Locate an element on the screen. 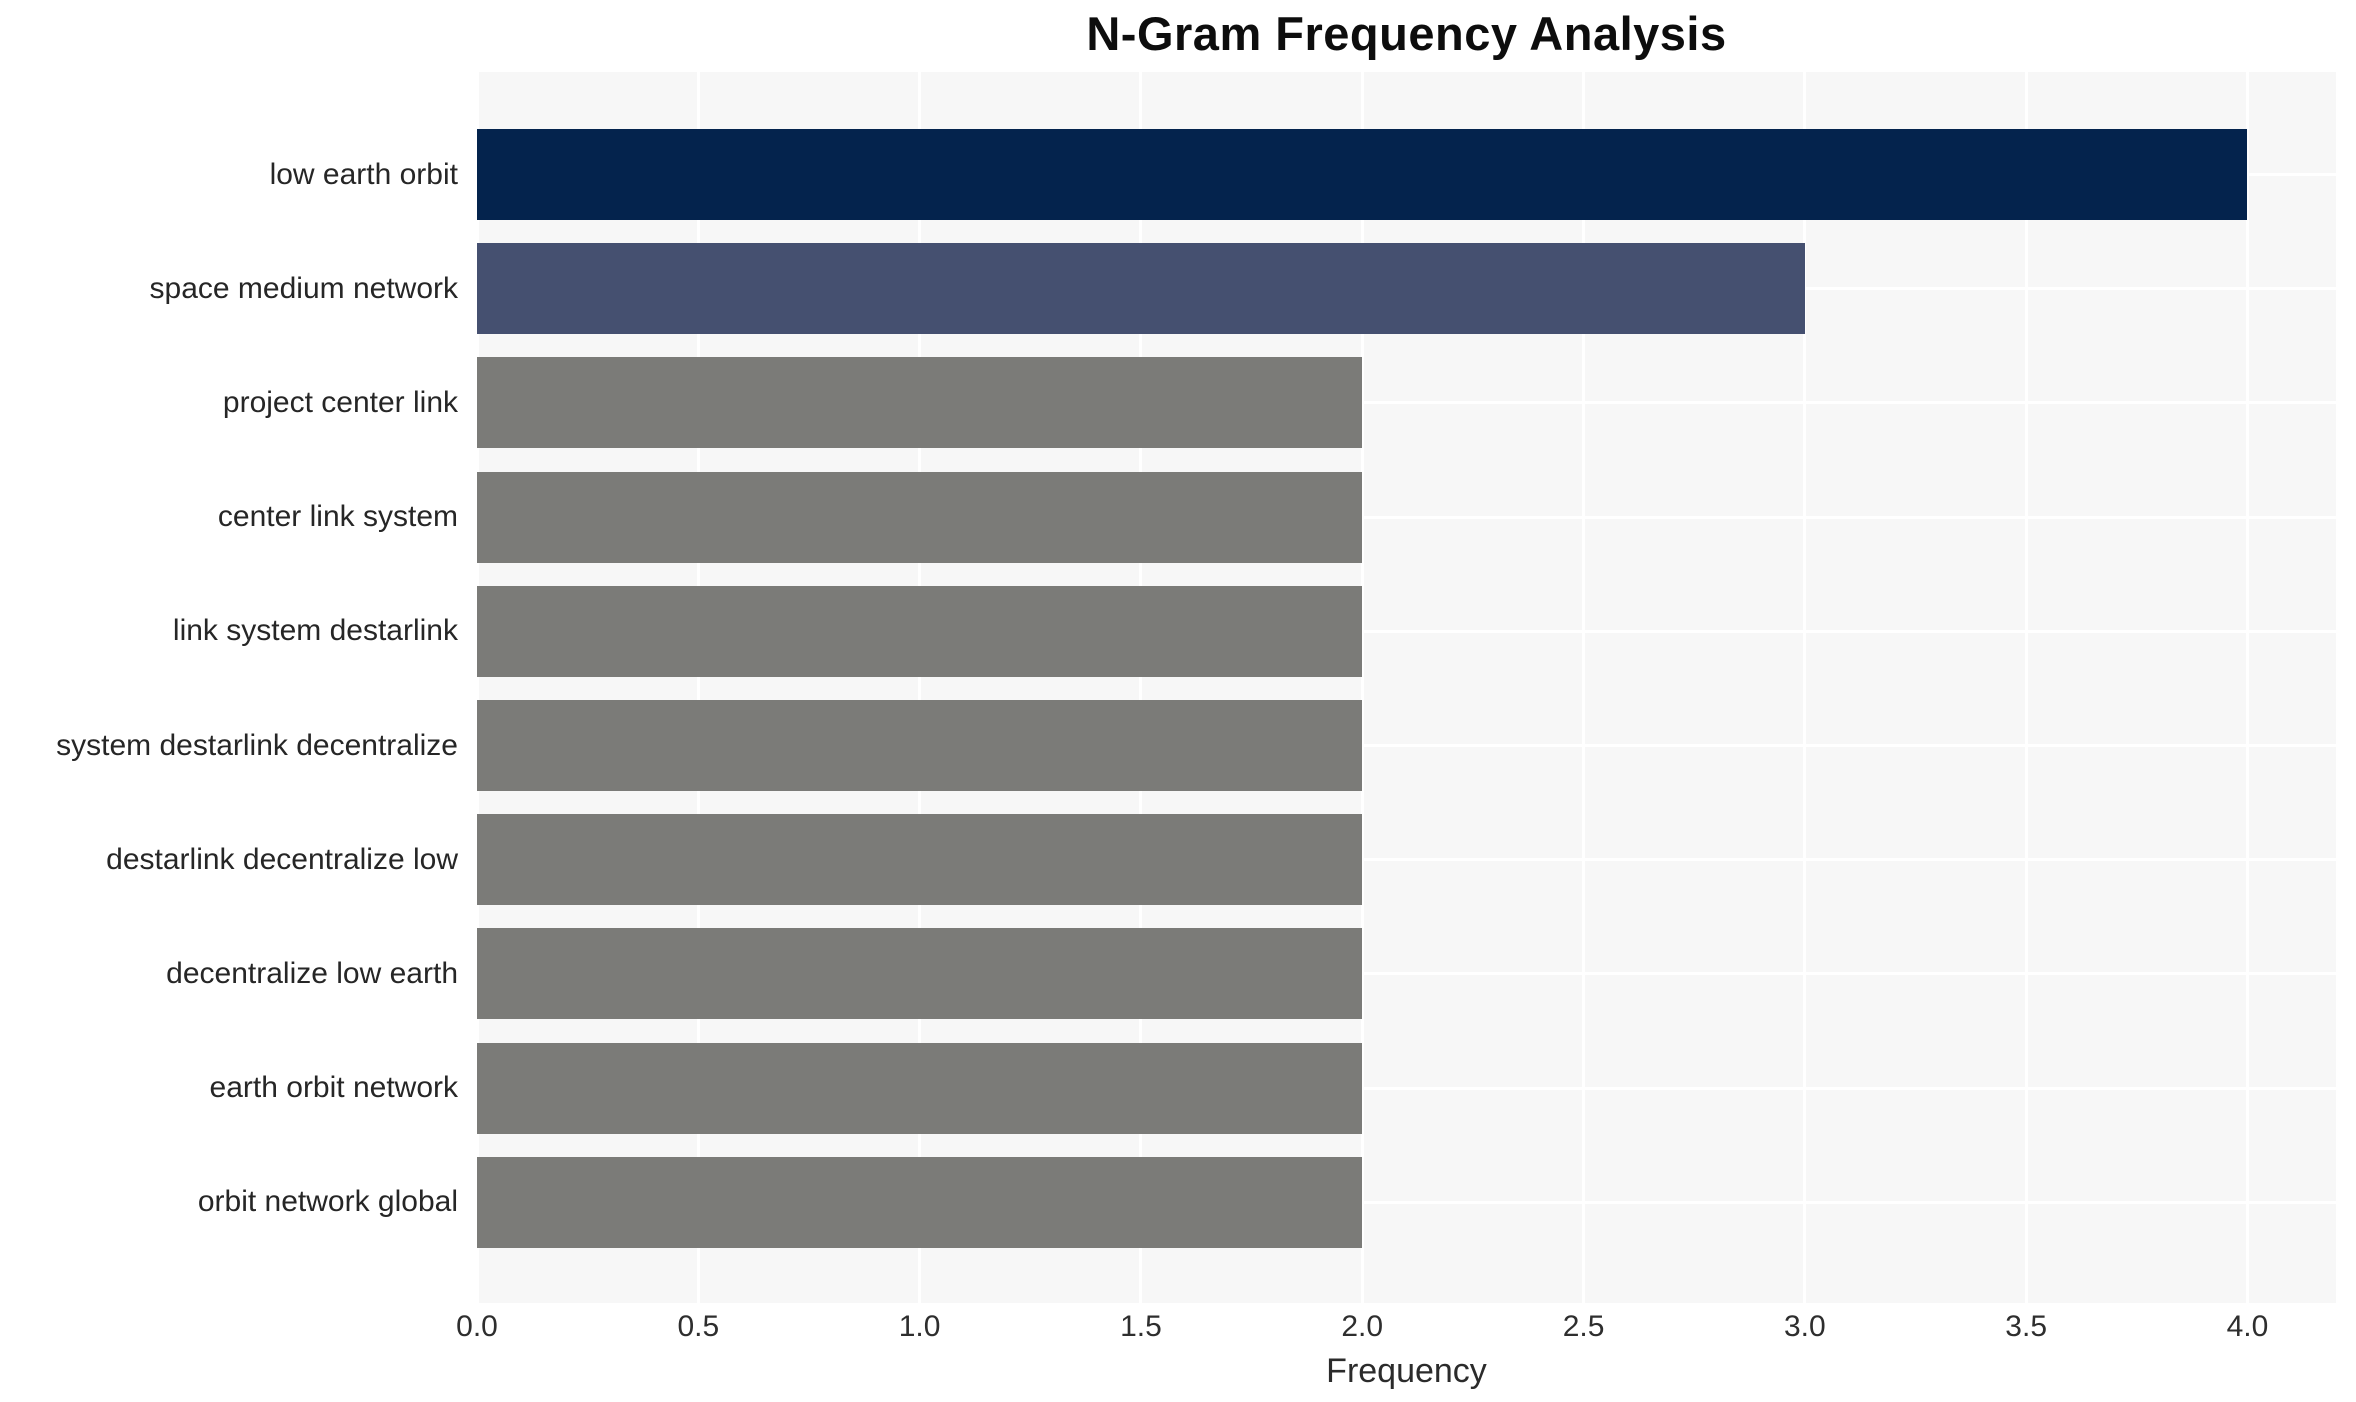  bar-link-system-destarlink is located at coordinates (920, 631).